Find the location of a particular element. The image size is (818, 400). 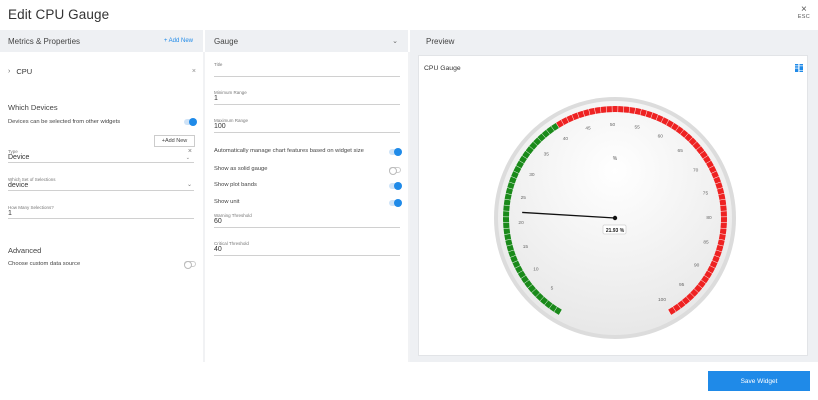

gauge-tick-label: 85 is located at coordinates (706, 242).